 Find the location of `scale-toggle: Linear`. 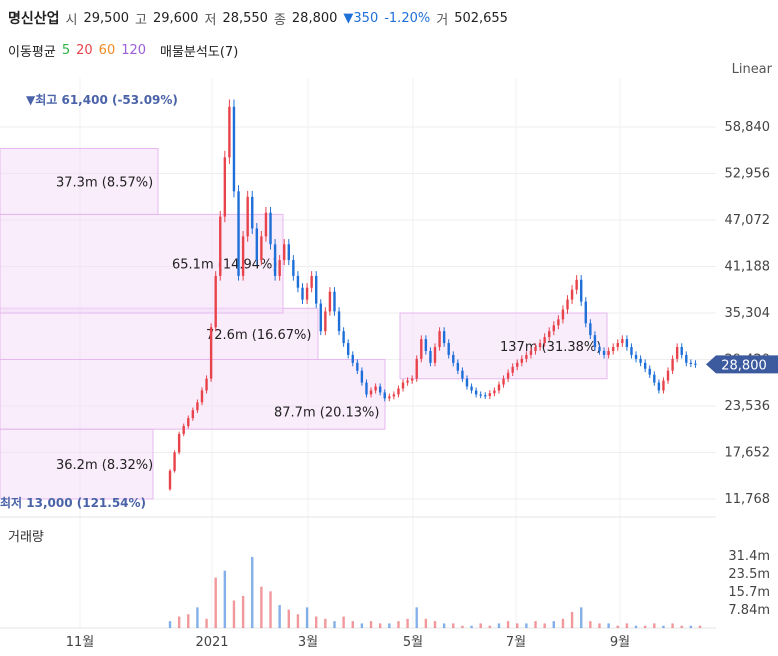

scale-toggle: Linear is located at coordinates (751, 69).